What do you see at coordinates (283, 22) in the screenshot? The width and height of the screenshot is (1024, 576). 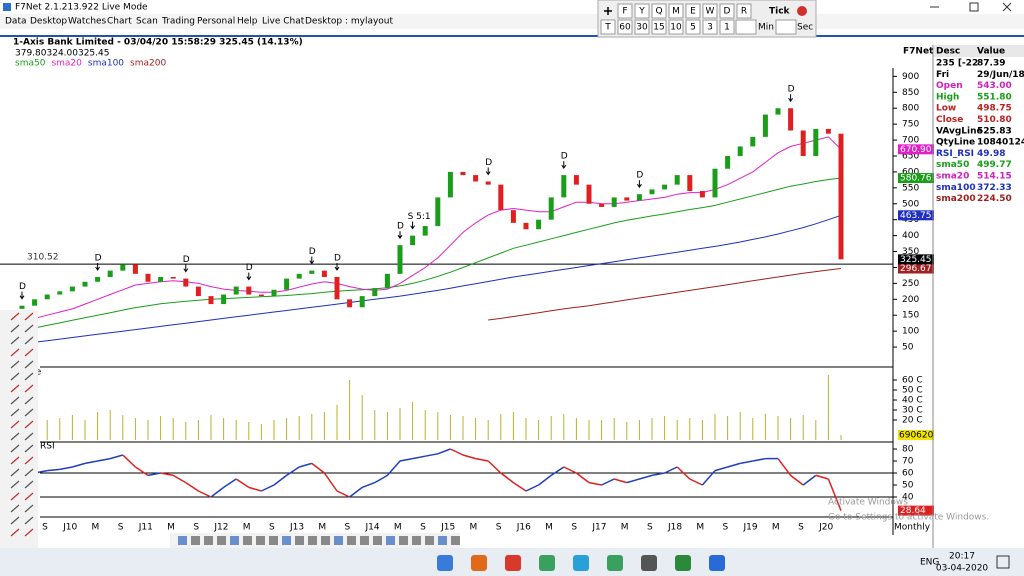 I see `menu-item: Live Chat` at bounding box center [283, 22].